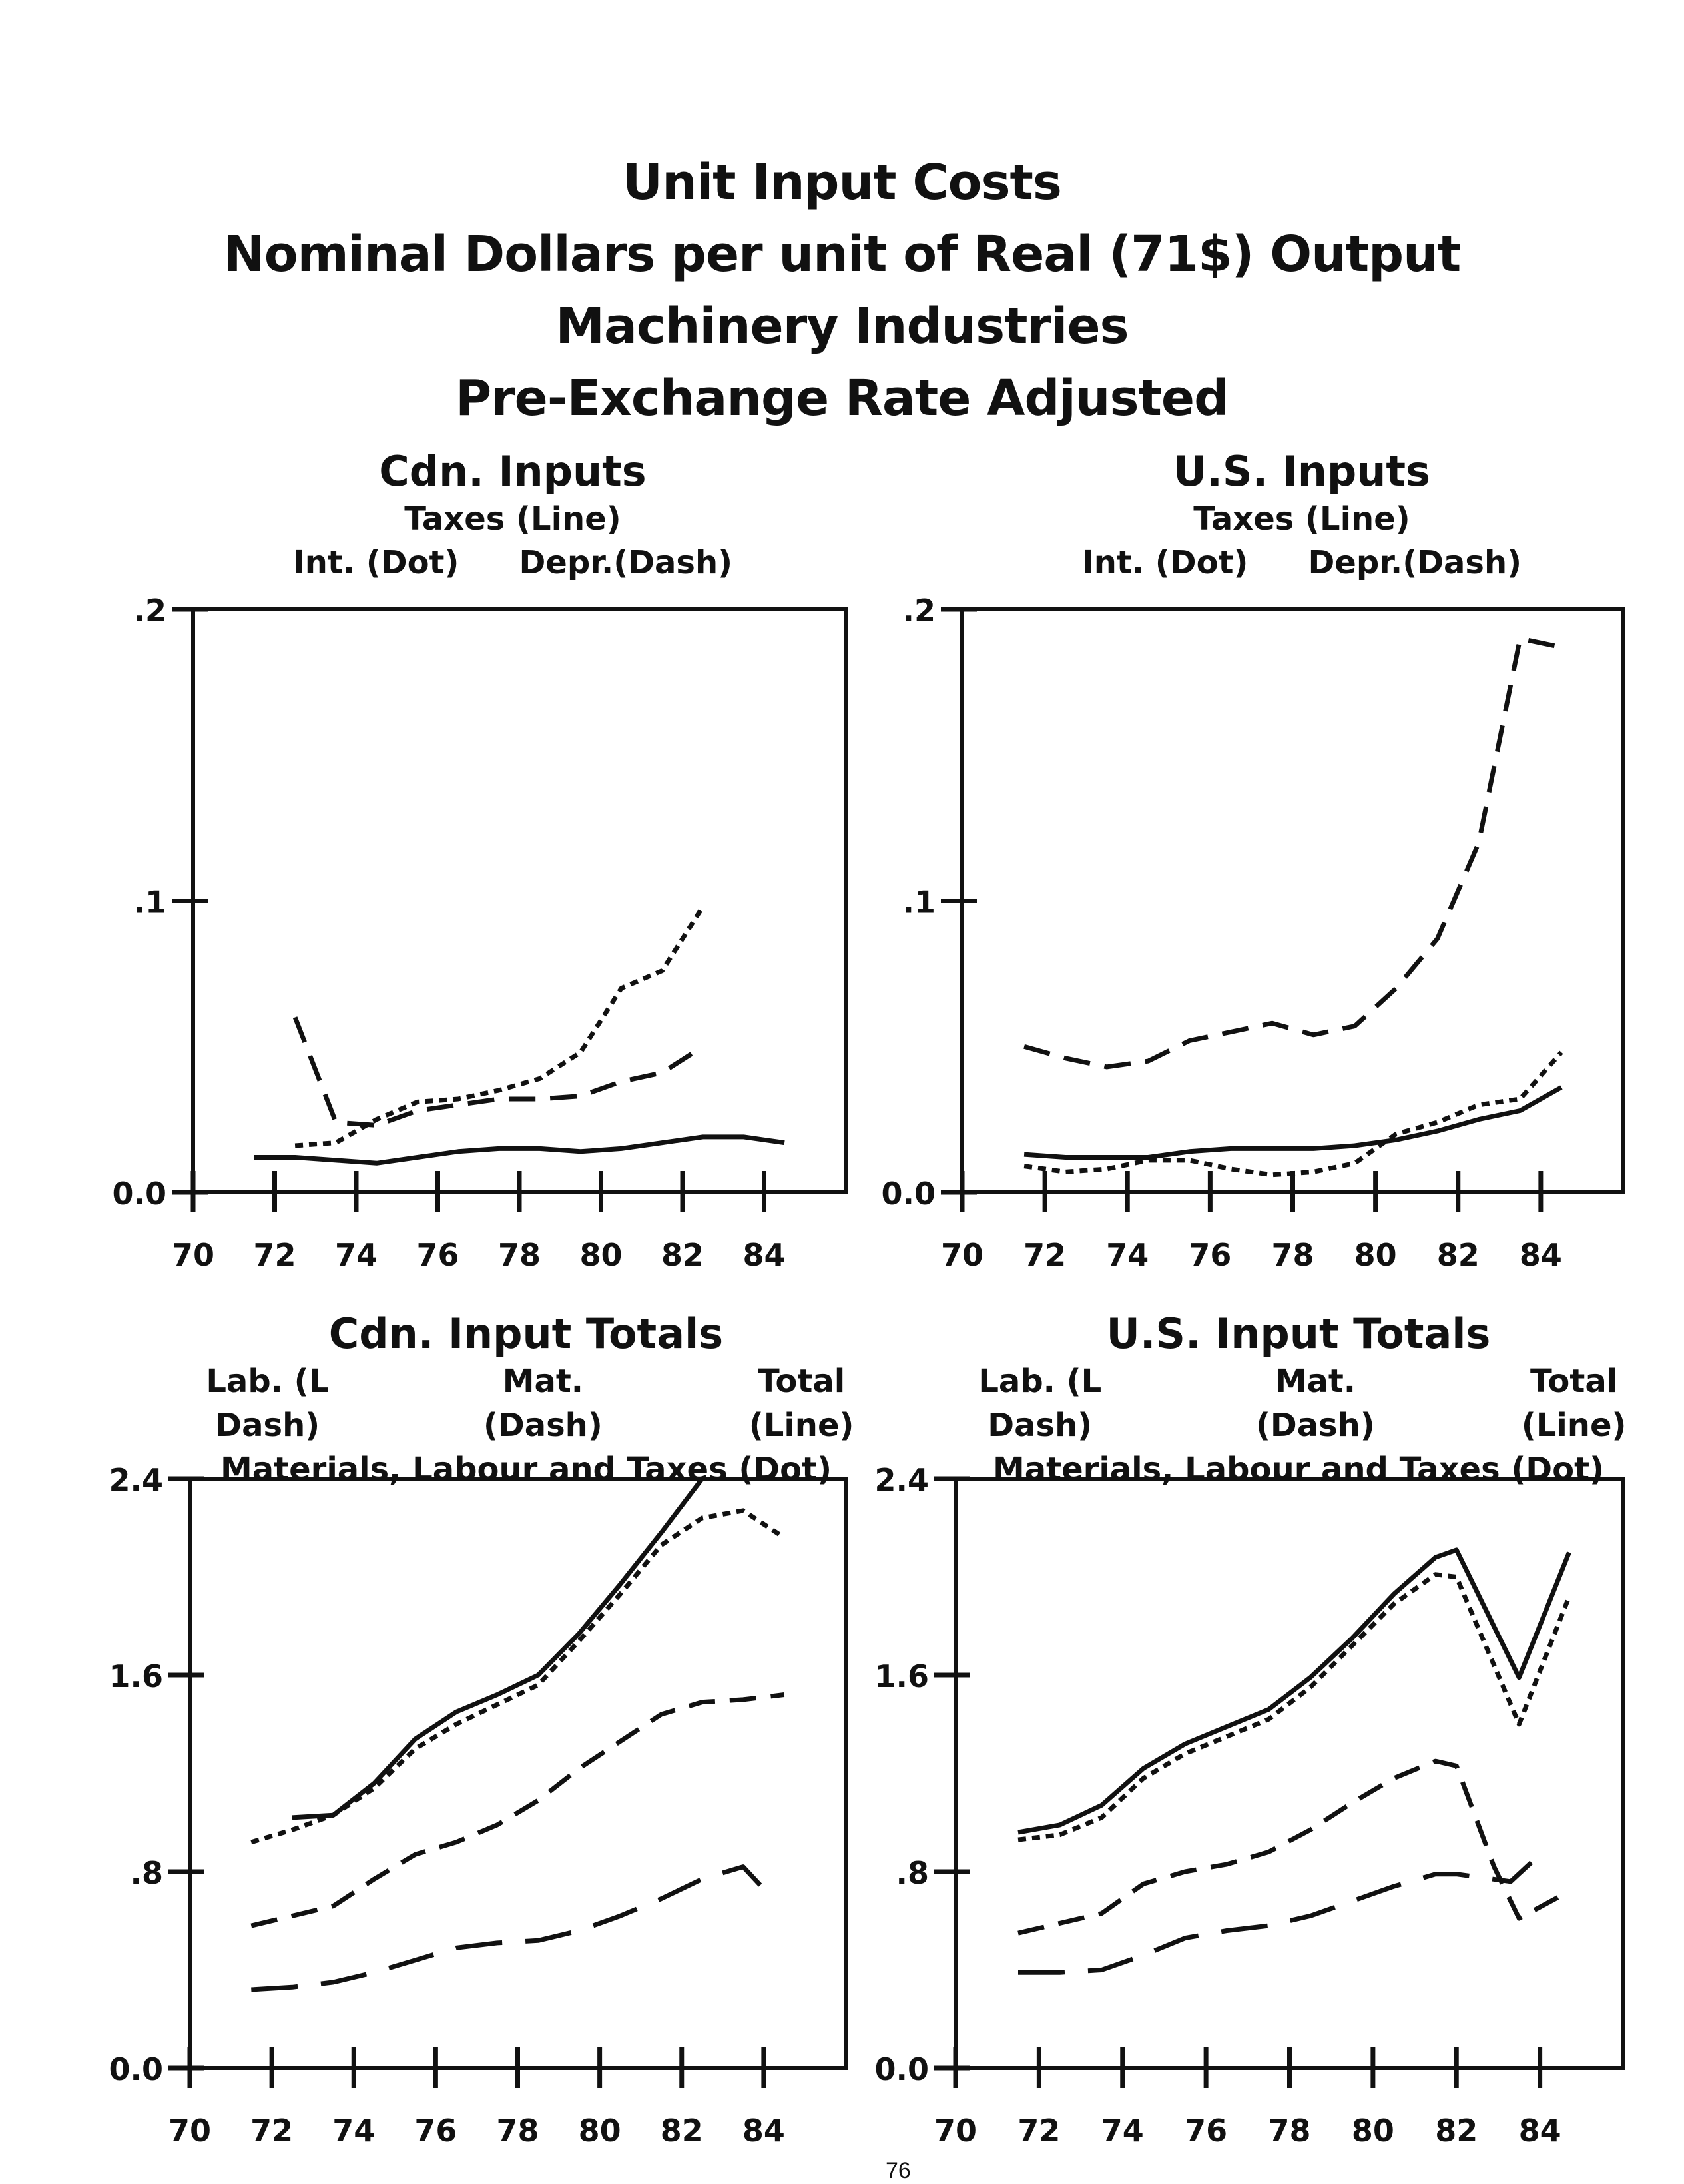 The width and height of the screenshot is (1684, 2184). Describe the element at coordinates (526, 1333) in the screenshot. I see `panel-title: Cdn. Input Totals` at that location.